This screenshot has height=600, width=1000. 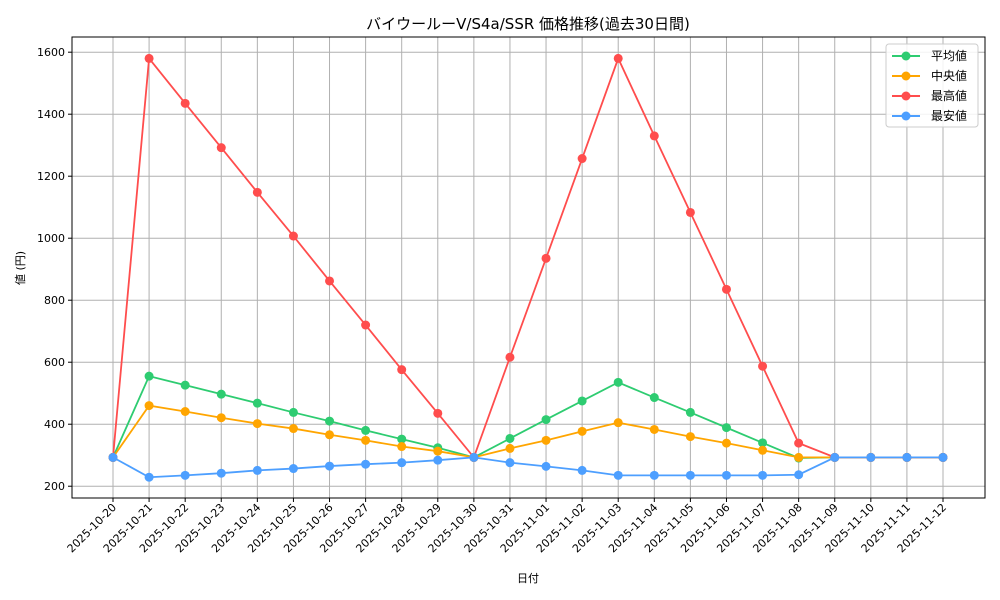 I want to click on legend-item: 最高値, so click(x=929, y=95).